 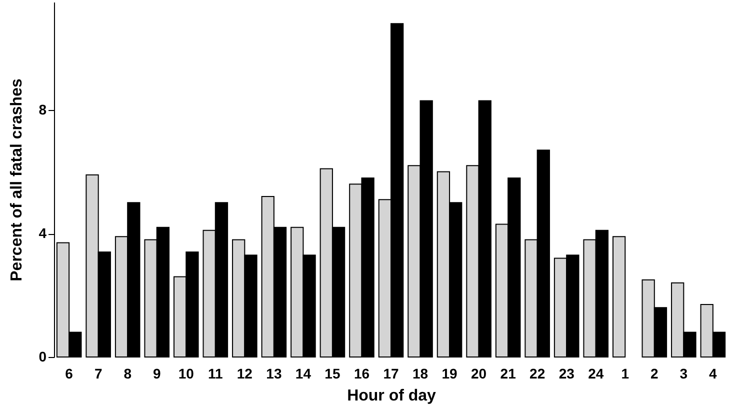 What do you see at coordinates (362, 374) in the screenshot?
I see `x-tick-label: 16` at bounding box center [362, 374].